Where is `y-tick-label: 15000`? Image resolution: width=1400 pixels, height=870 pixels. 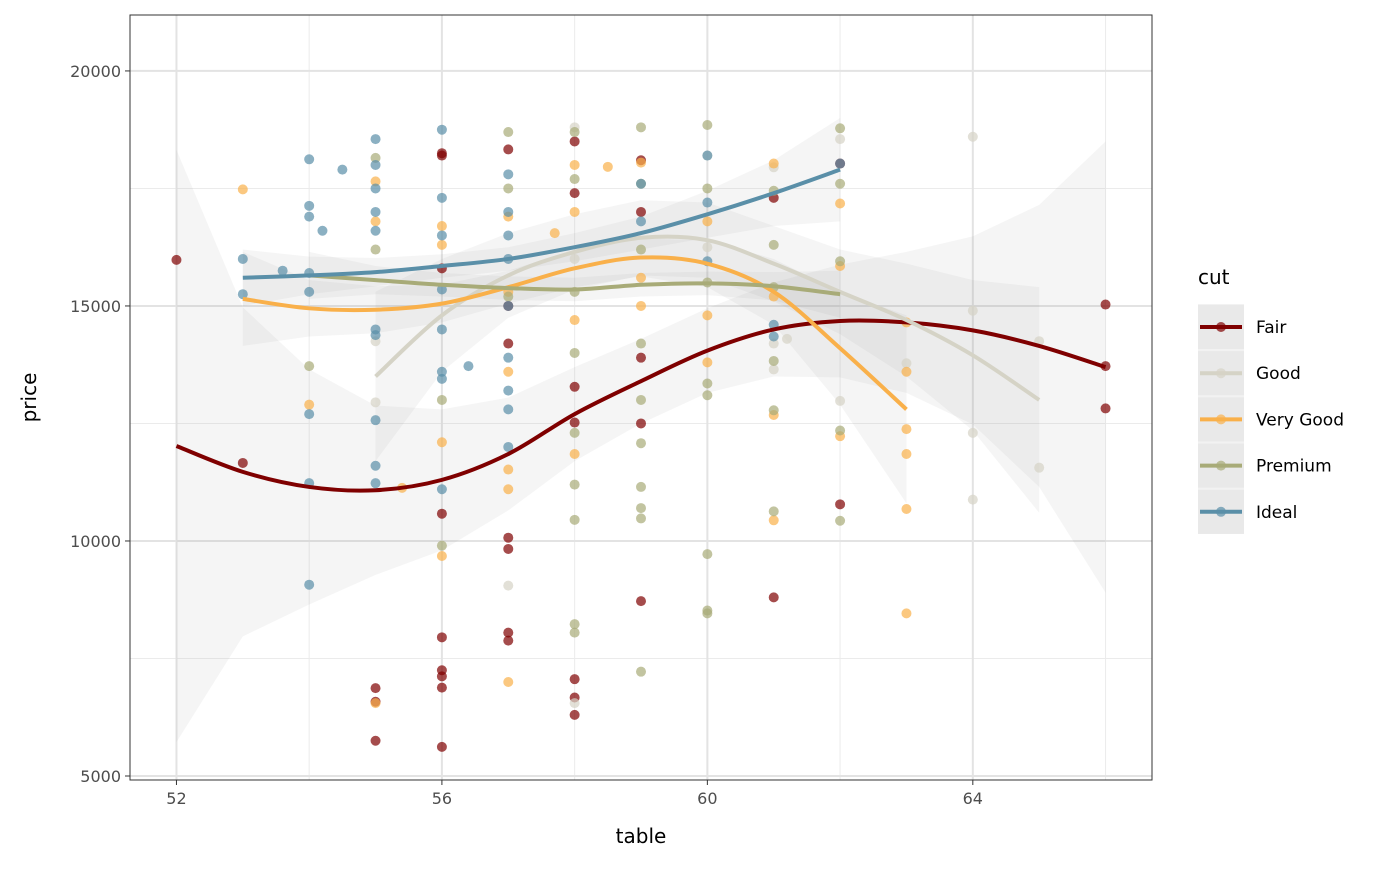
y-tick-label: 15000 is located at coordinates (95, 306).